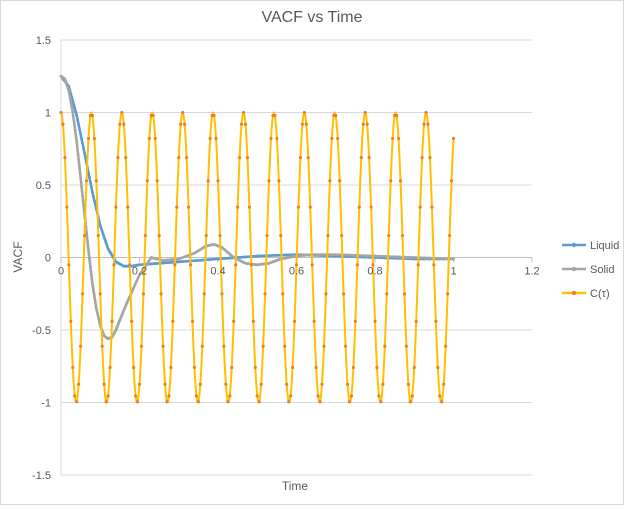  Describe the element at coordinates (588, 270) in the screenshot. I see `legend-item: Solid` at that location.